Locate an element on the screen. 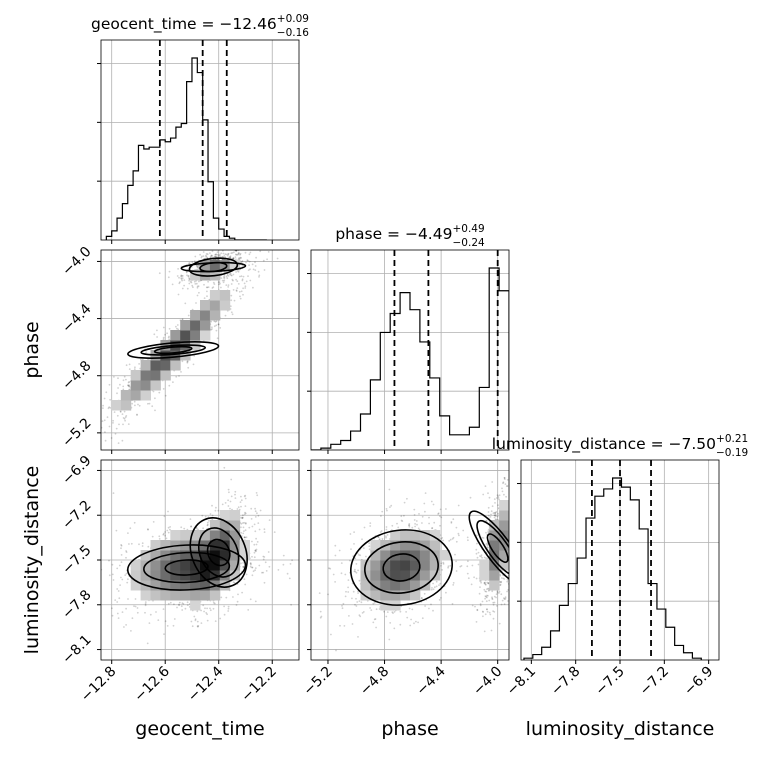 The image size is (760, 760). x-axis-label-geocent-time: geocent_time is located at coordinates (199, 729).